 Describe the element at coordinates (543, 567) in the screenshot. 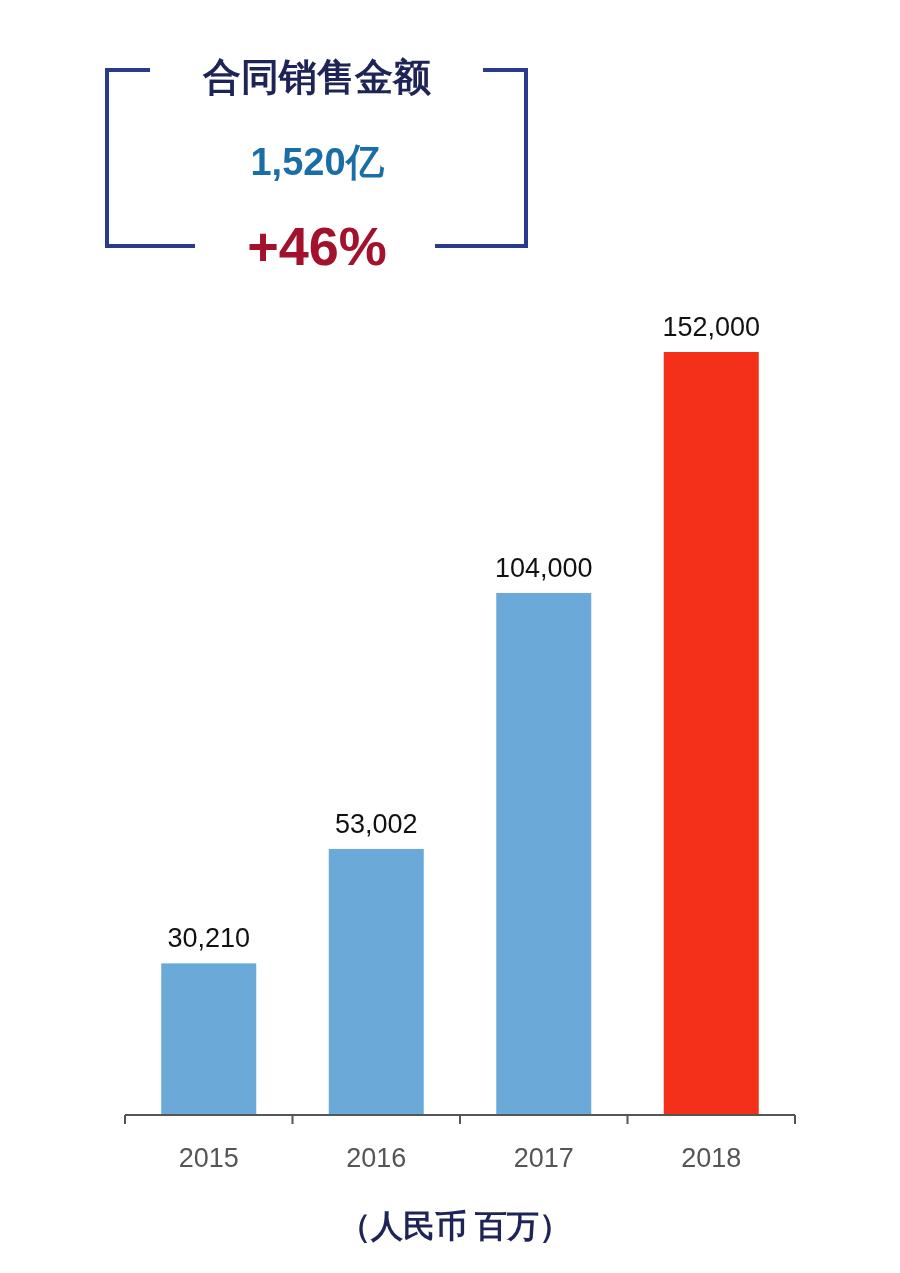

I see `data-label: 104,000` at that location.